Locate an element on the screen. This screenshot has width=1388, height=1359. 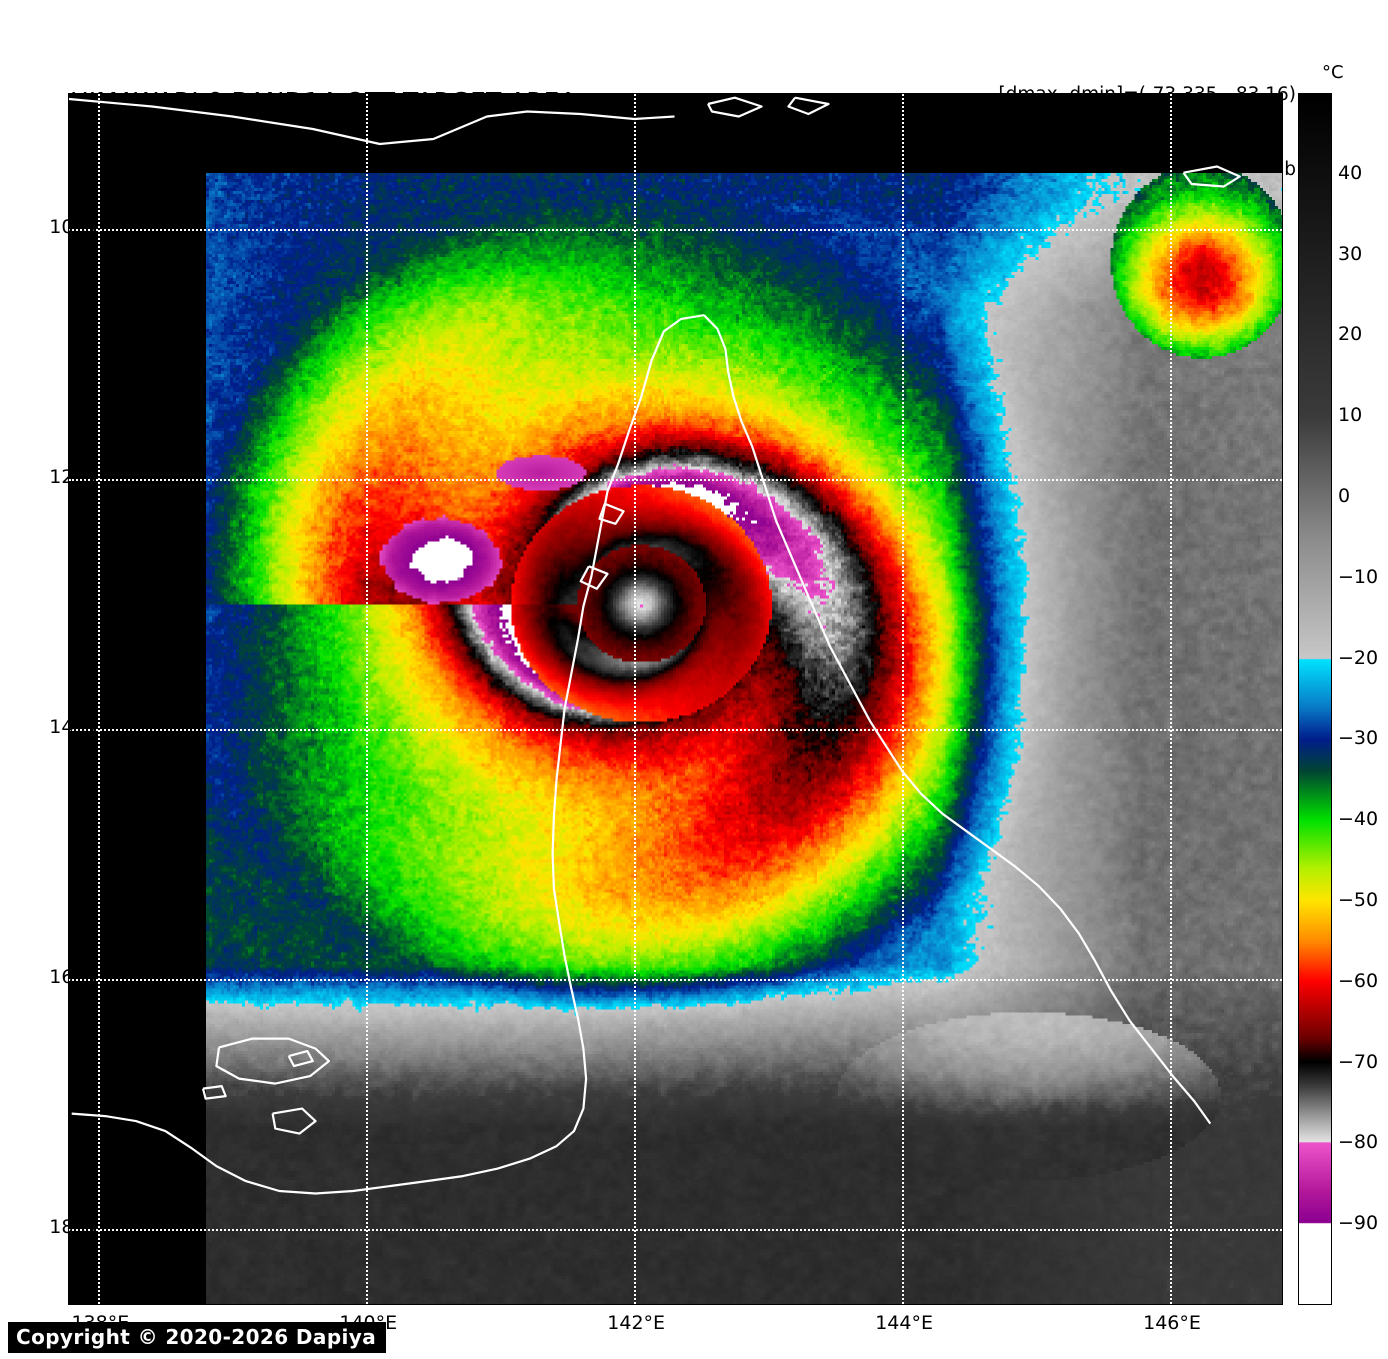
colorbar-tick-minus10: −10 is located at coordinates (1358, 576).